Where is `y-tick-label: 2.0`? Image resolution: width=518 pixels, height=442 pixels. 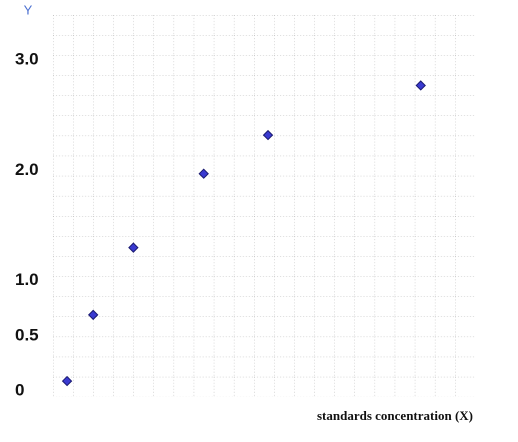 y-tick-label: 2.0 is located at coordinates (27, 169).